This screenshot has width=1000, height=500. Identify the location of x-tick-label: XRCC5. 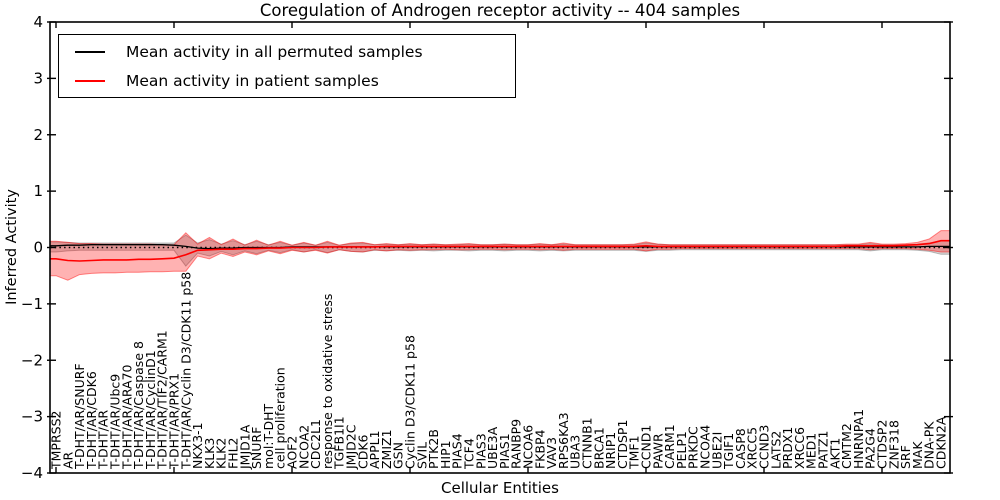
(752, 448).